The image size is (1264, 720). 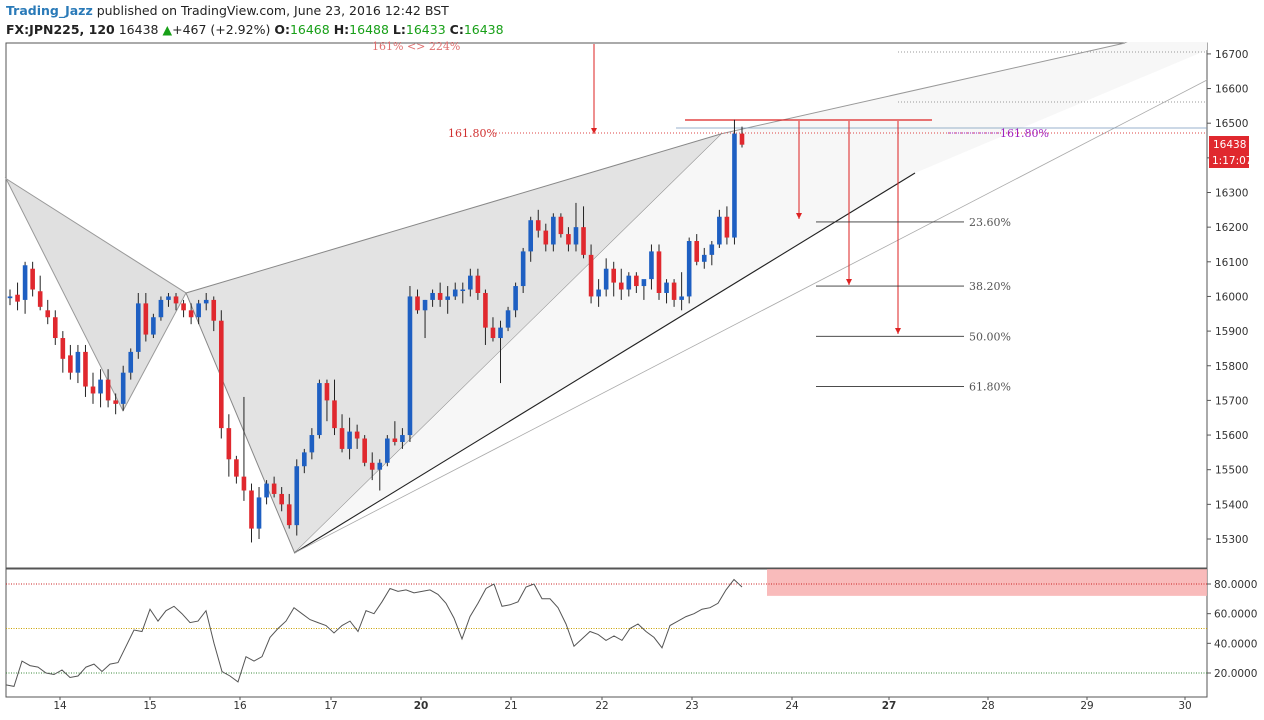 I want to click on fib-level-label: 23.60%, so click(x=990, y=222).